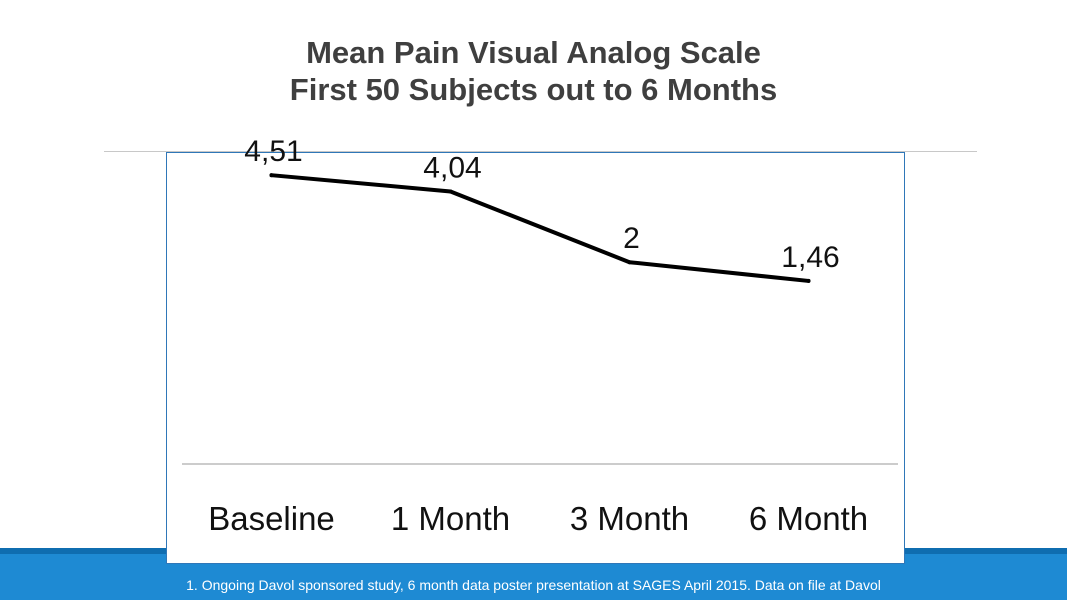 The width and height of the screenshot is (1067, 600). What do you see at coordinates (540, 228) in the screenshot?
I see `series-line` at bounding box center [540, 228].